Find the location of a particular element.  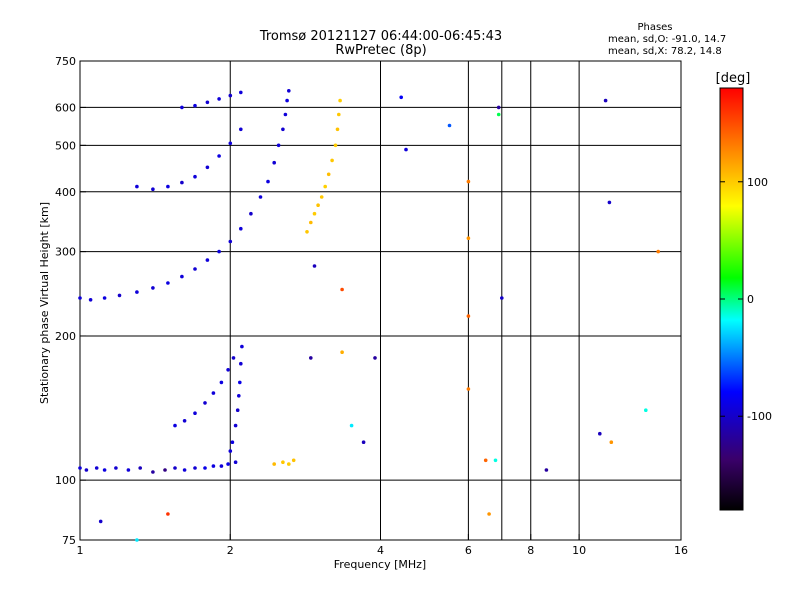

y-tick-label: 400 is located at coordinates (65, 192).